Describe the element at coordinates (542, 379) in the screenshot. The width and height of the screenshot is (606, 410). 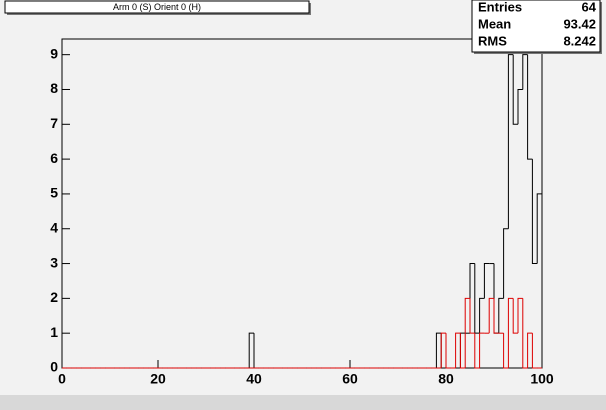
I see `x-tick-label: 100` at that location.